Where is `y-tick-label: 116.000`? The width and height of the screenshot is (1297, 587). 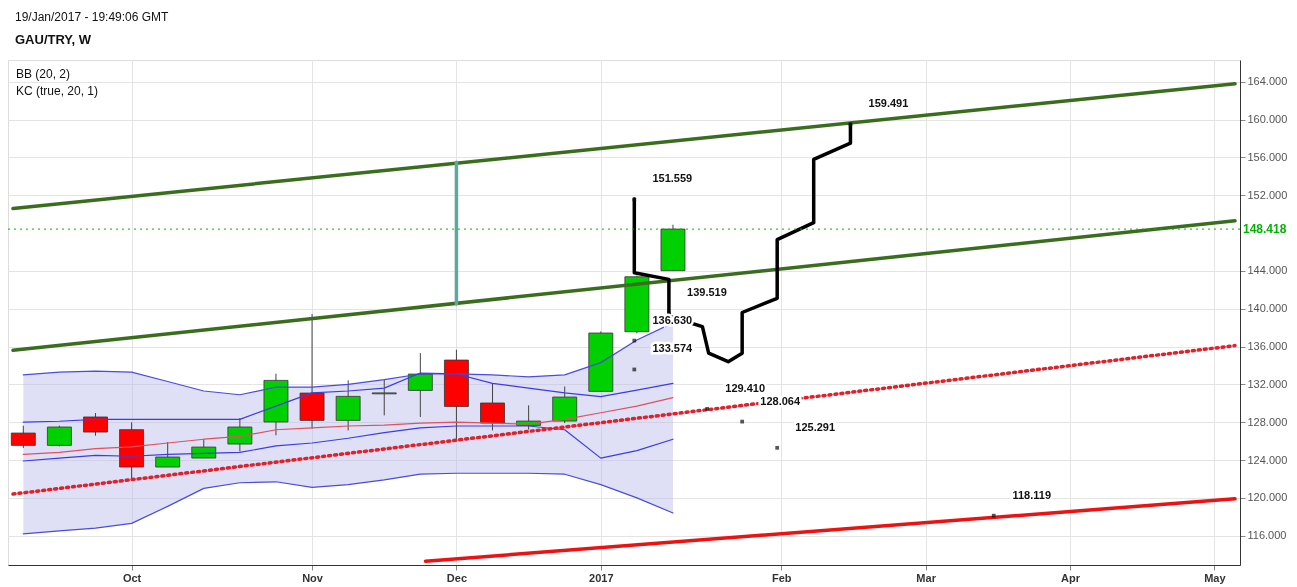
y-tick-label: 116.000 is located at coordinates (1267, 535).